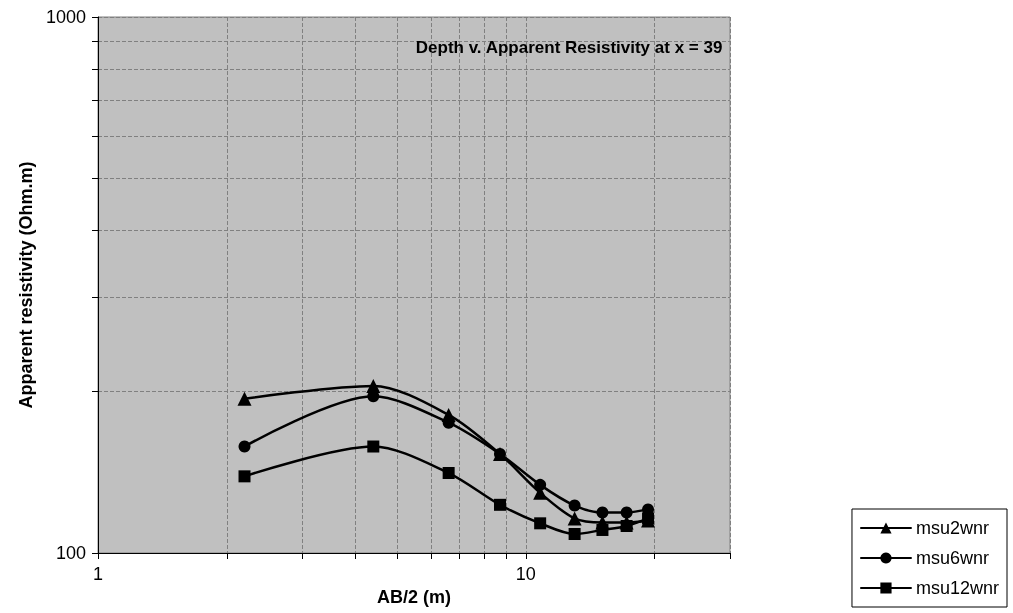 This screenshot has height=613, width=1013. Describe the element at coordinates (525, 574) in the screenshot. I see `x-tick-label: 10` at that location.